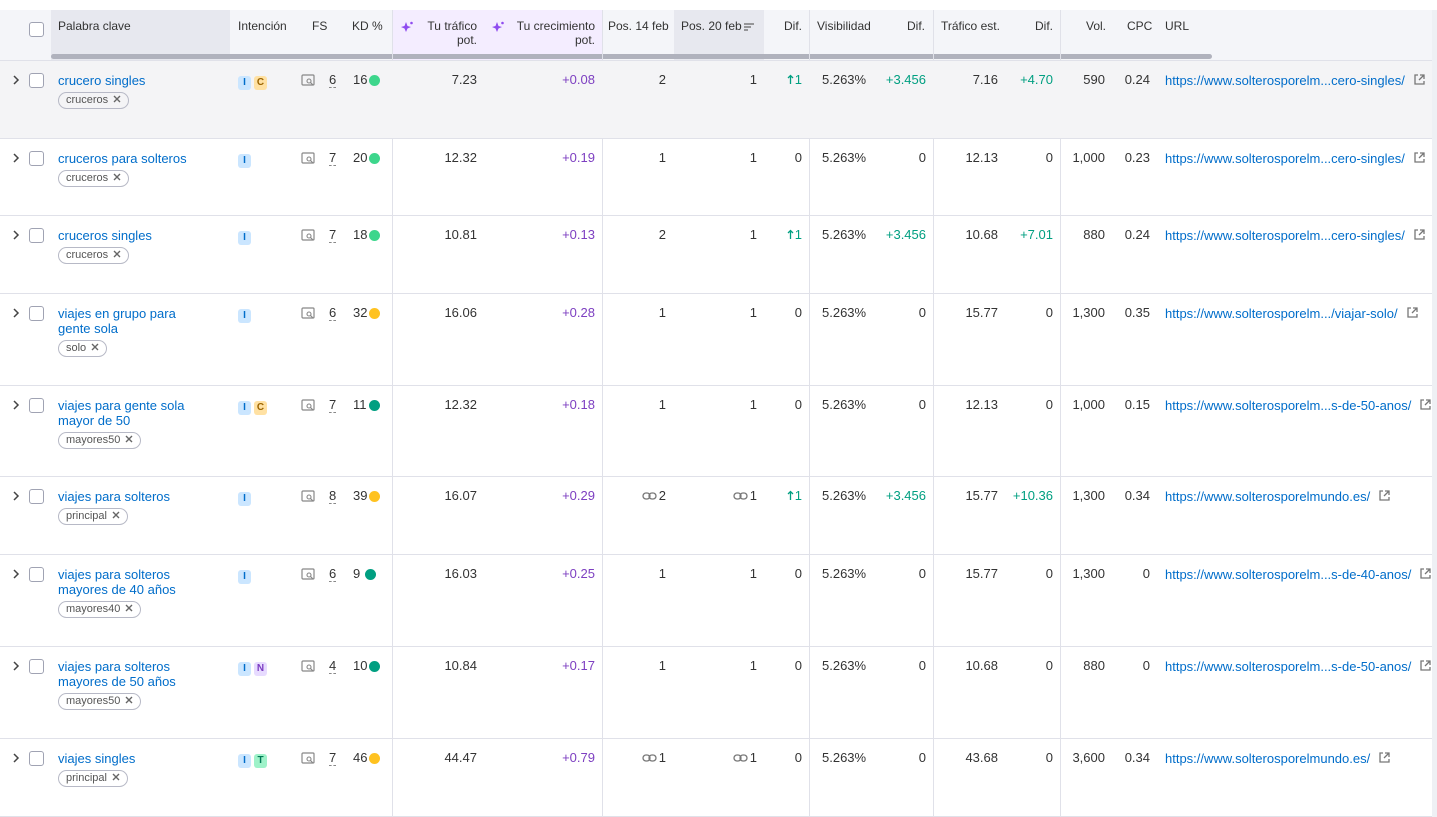  Describe the element at coordinates (1130, 666) in the screenshot. I see `cell-cpc: 0` at that location.